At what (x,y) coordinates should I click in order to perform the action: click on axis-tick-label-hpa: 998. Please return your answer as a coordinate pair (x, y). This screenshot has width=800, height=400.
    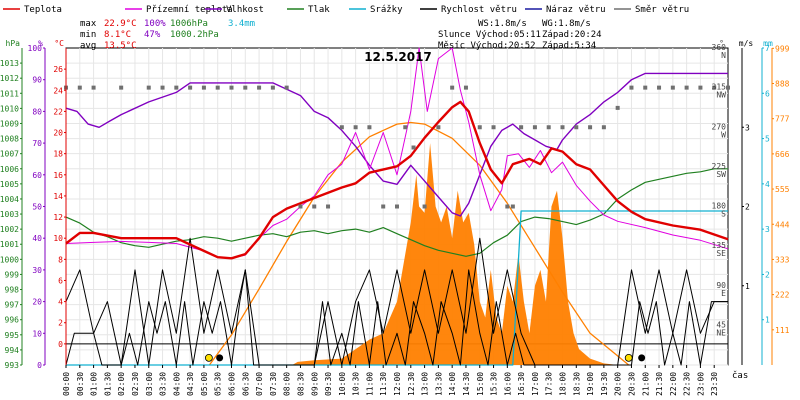
    Looking at the image, I should click on (12, 290).